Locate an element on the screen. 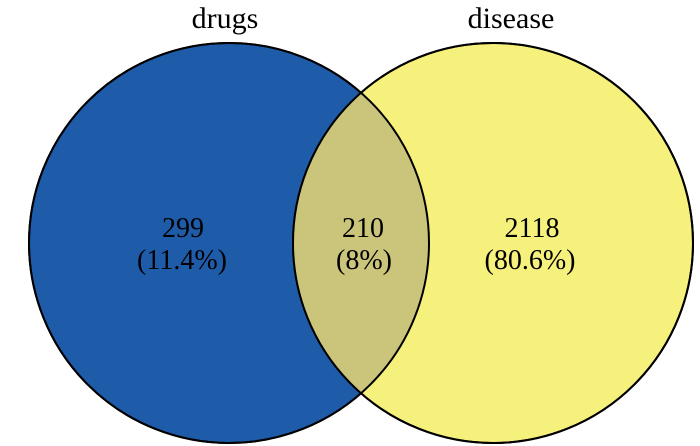 The image size is (700, 446). right-set-percent: (80.6%) is located at coordinates (530, 260).